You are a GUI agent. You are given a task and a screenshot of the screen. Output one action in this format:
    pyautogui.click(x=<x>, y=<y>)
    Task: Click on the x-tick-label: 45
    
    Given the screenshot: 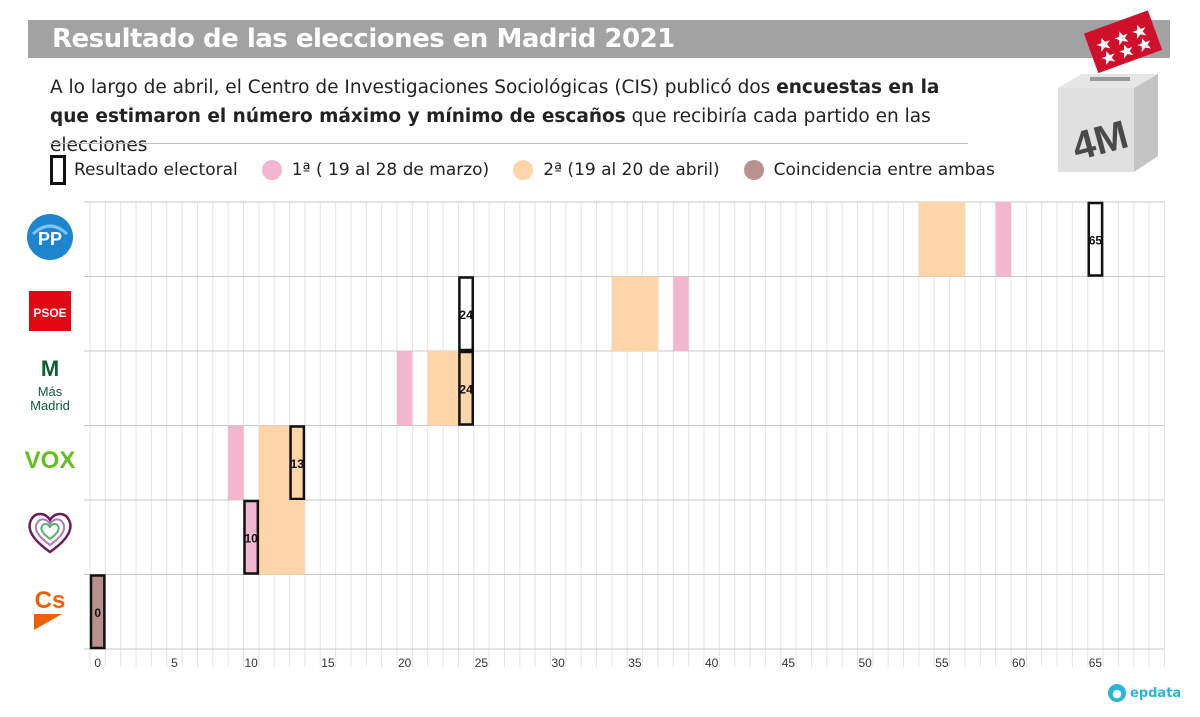 What is the action you would take?
    pyautogui.click(x=789, y=663)
    